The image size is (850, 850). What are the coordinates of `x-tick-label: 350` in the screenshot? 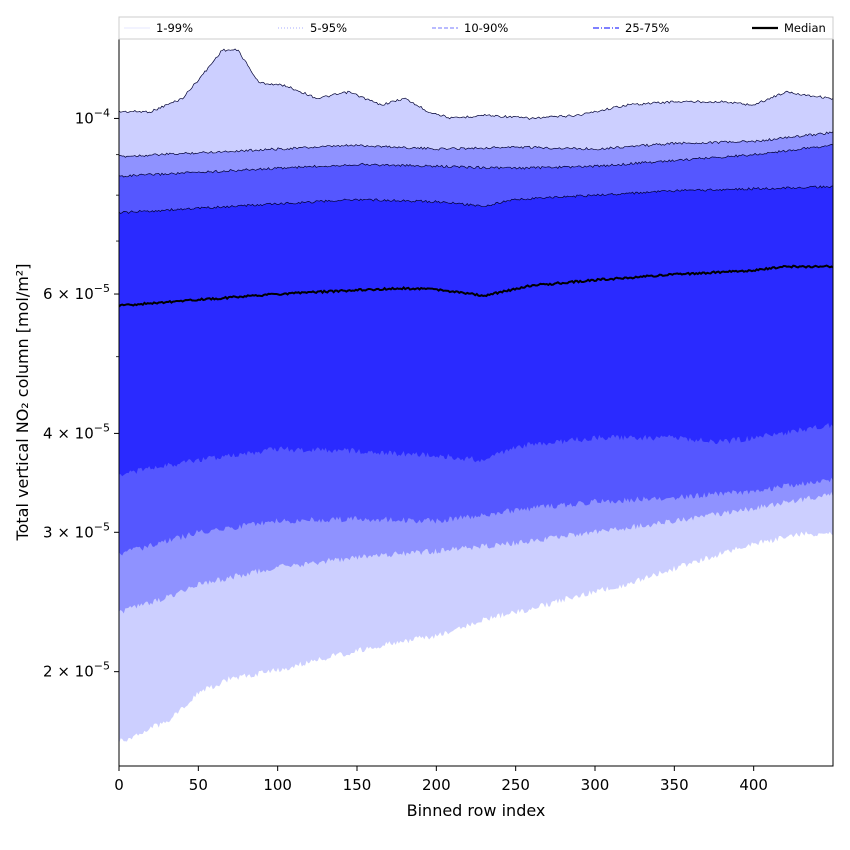 It's located at (674, 785).